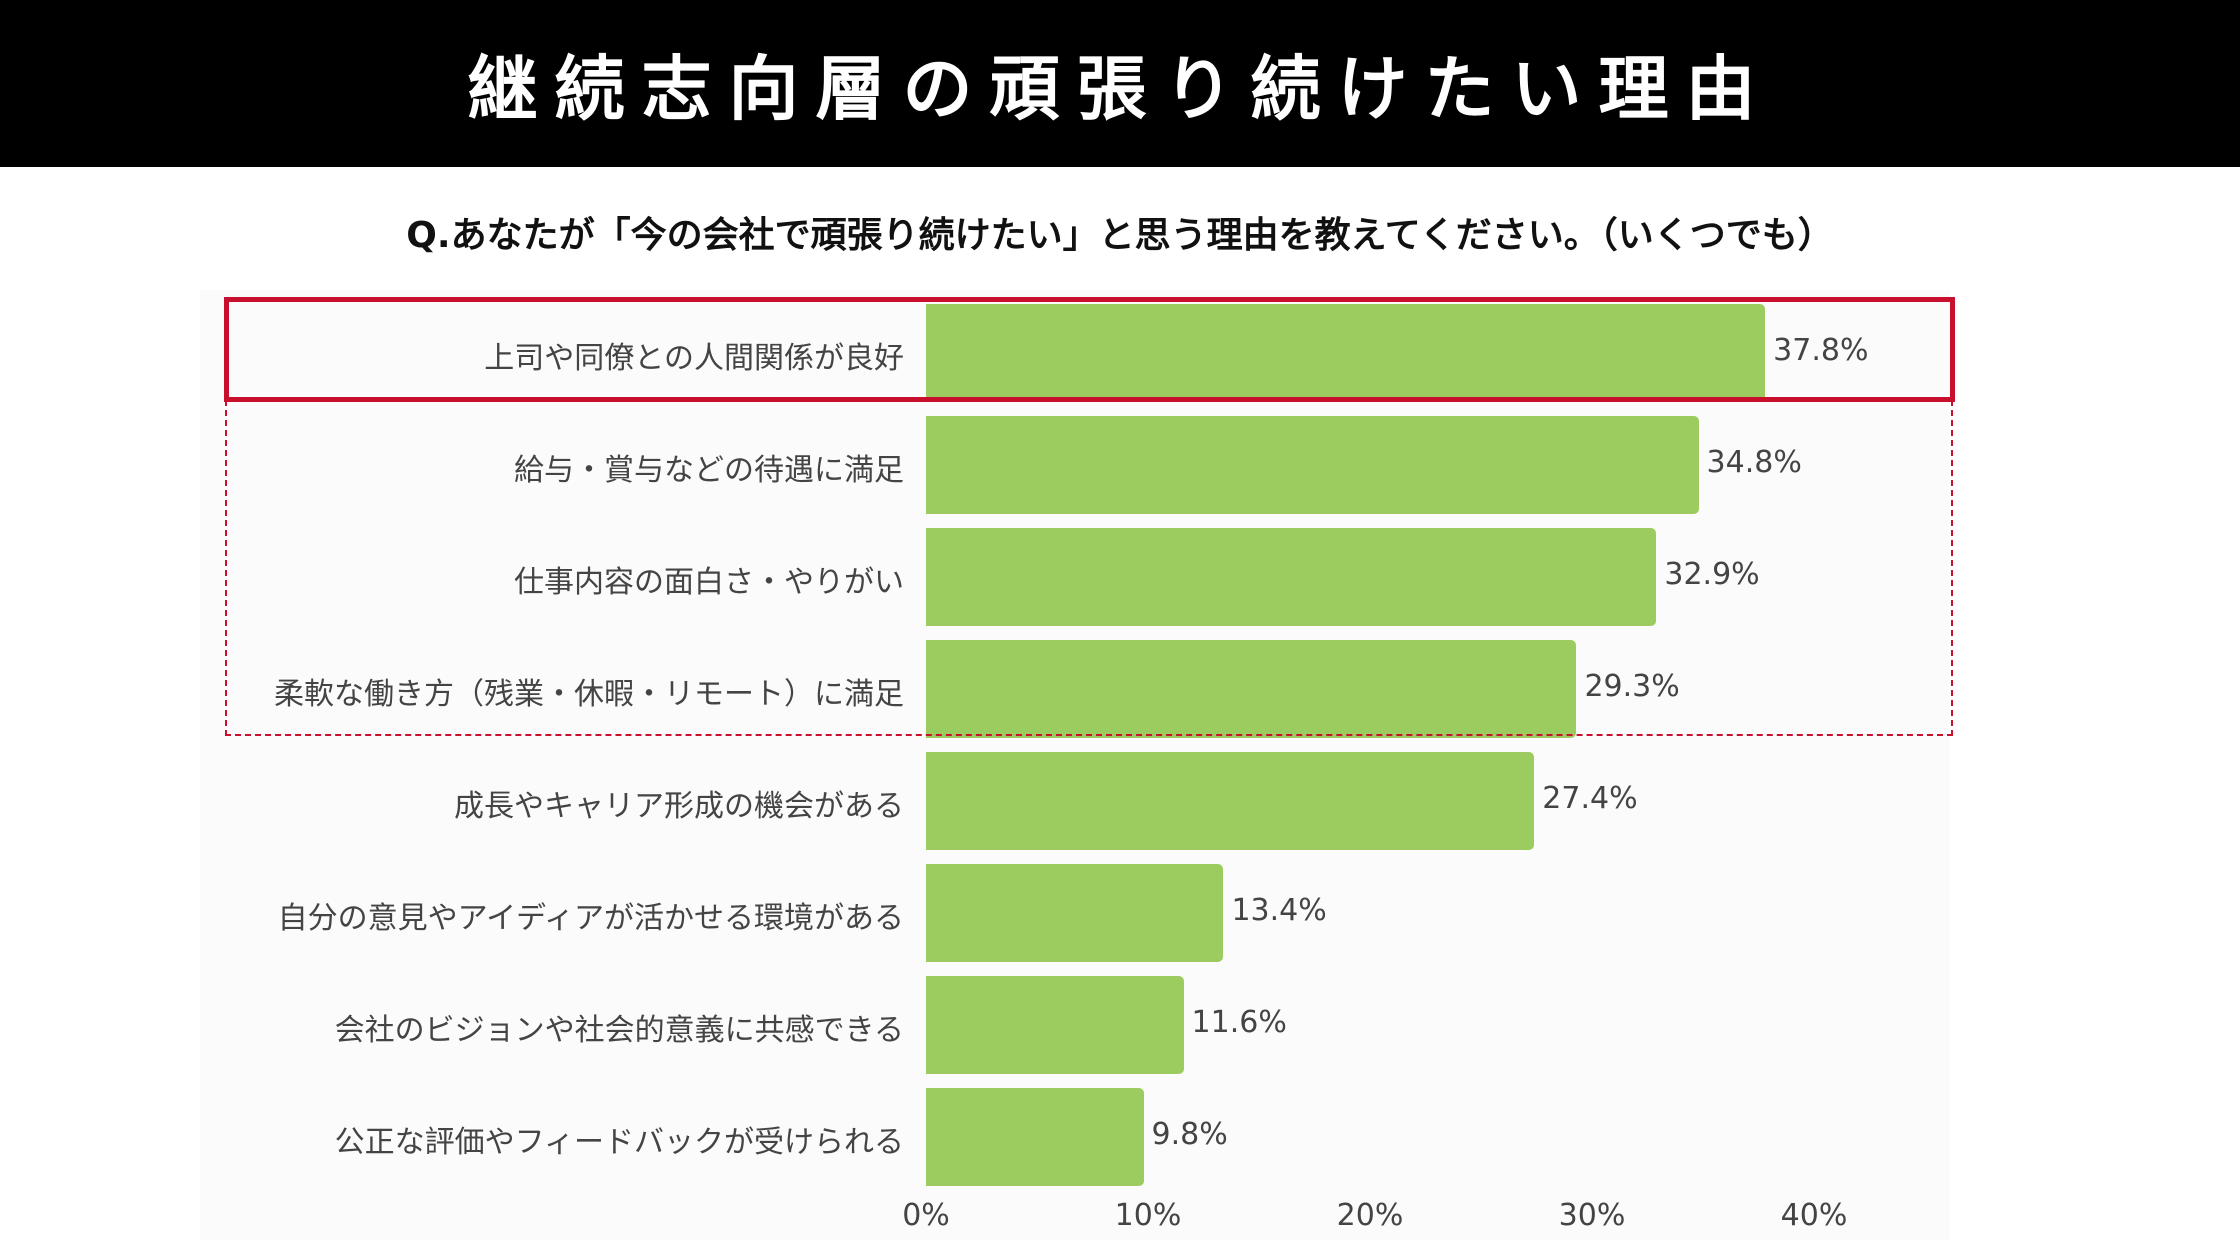 The image size is (2240, 1260). What do you see at coordinates (1632, 686) in the screenshot?
I see `value-label: 29.3%` at bounding box center [1632, 686].